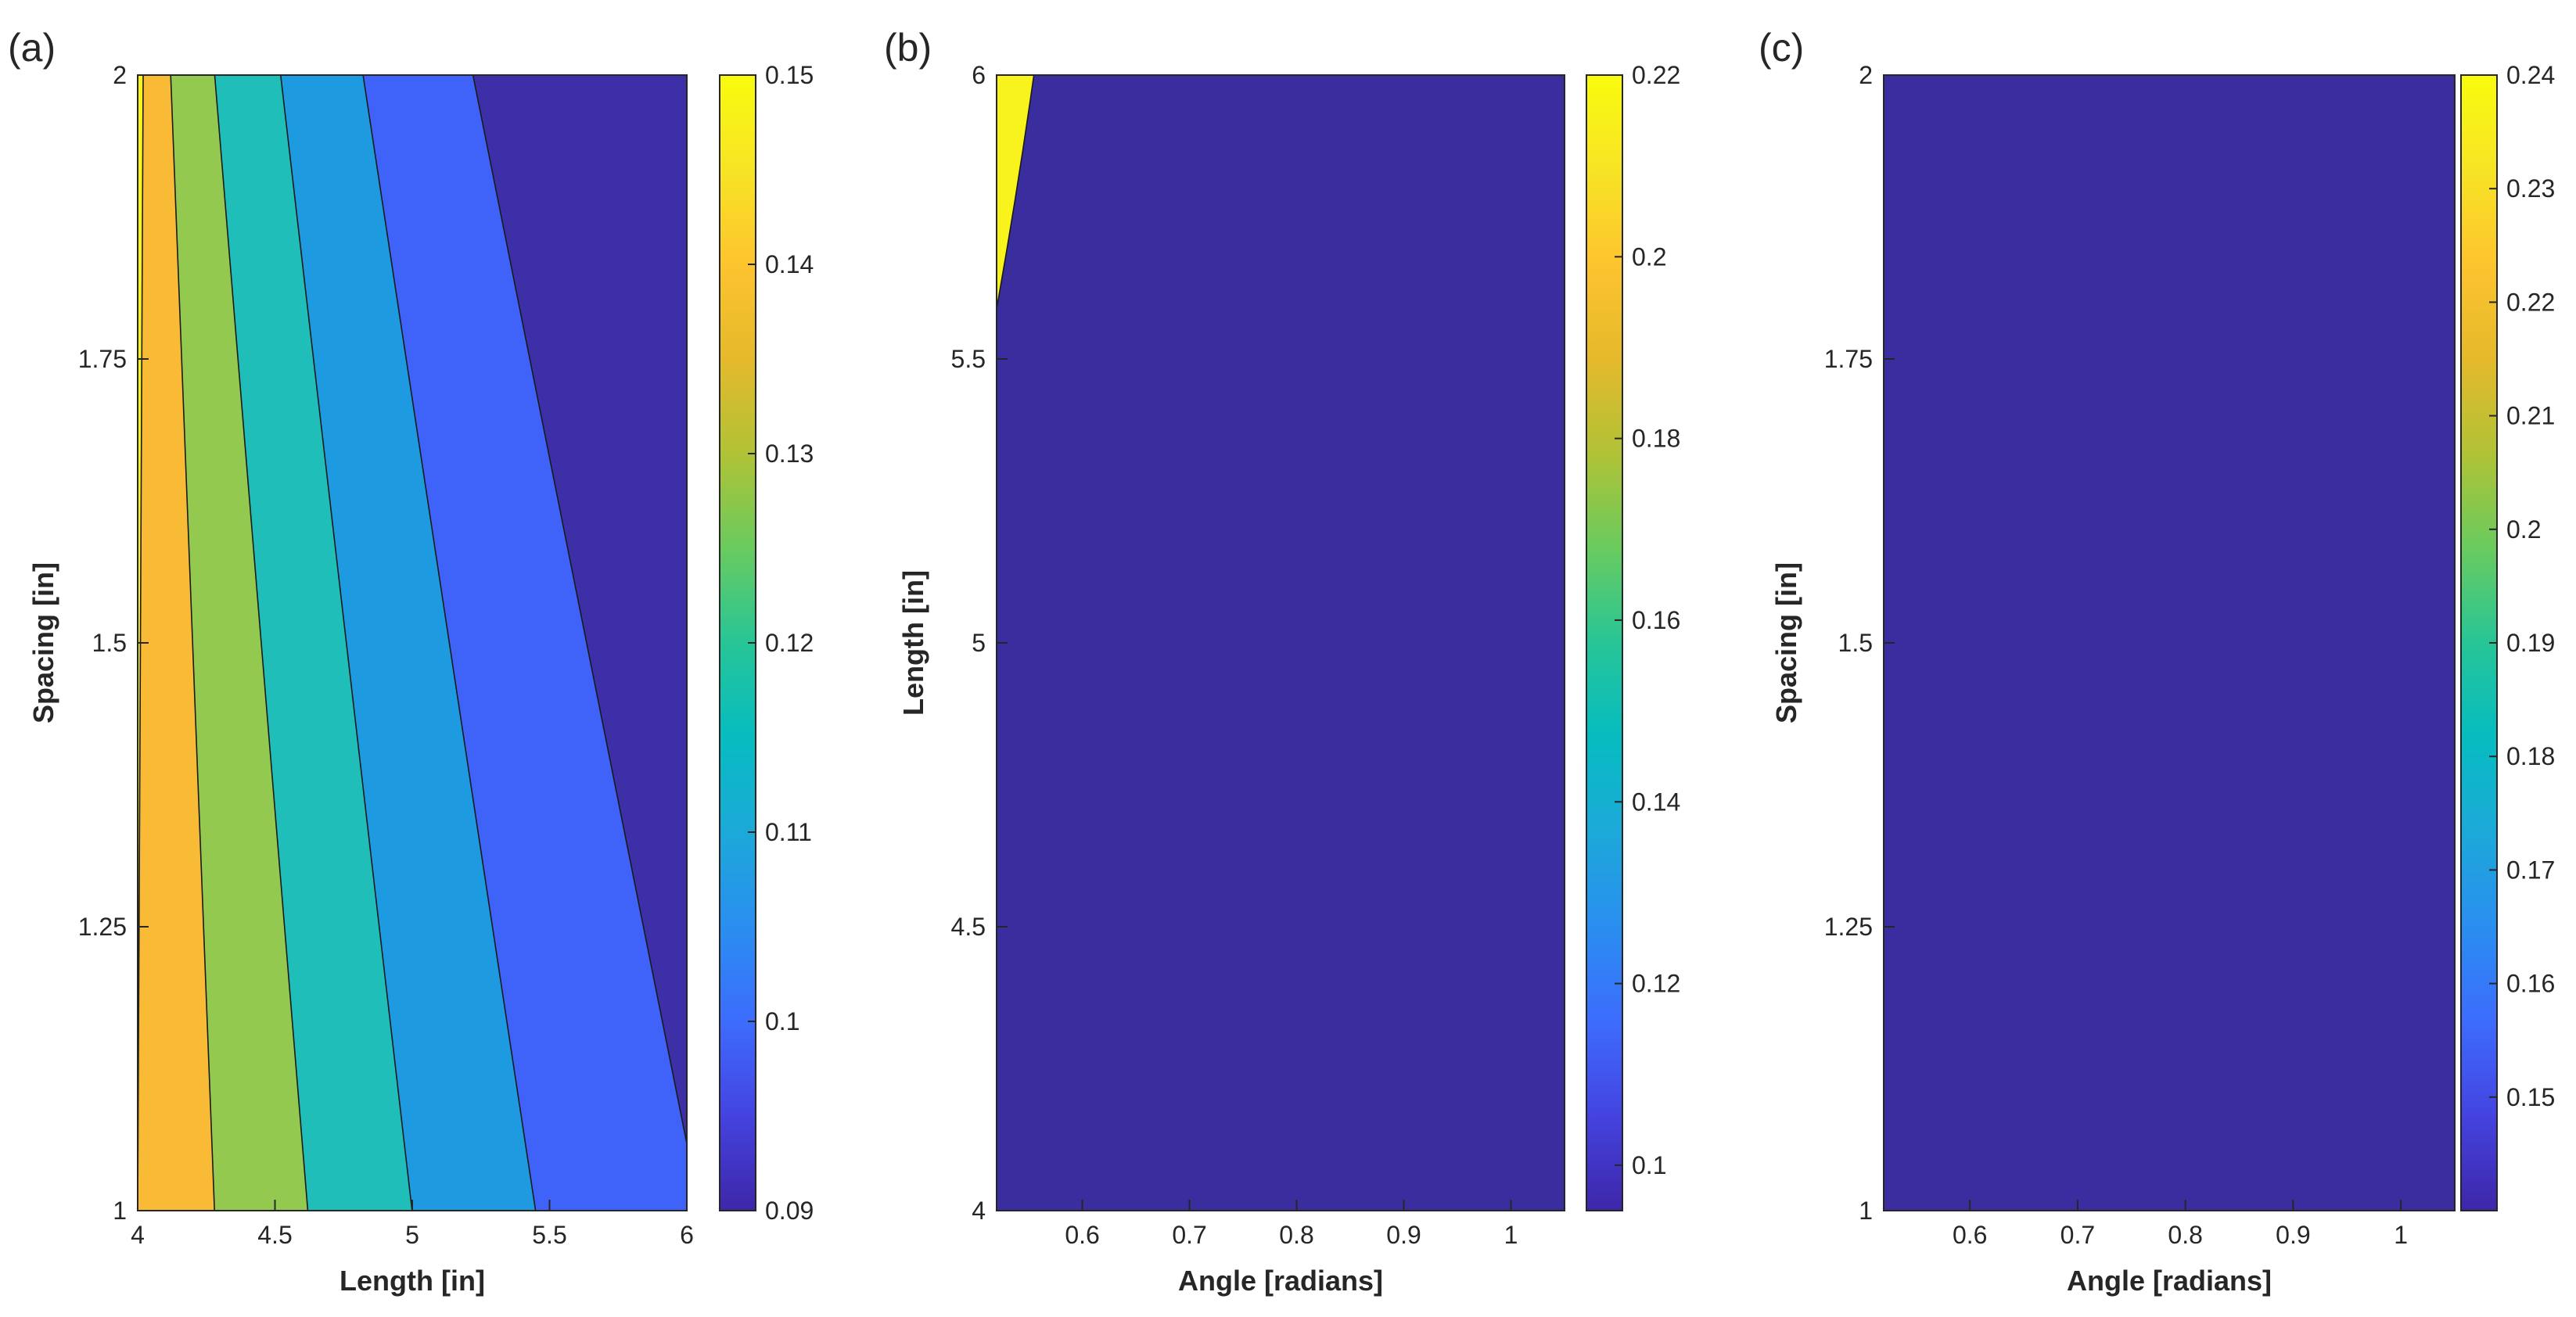 The width and height of the screenshot is (2576, 1317). Describe the element at coordinates (790, 454) in the screenshot. I see `colorbar-tick-label: 0.13` at that location.